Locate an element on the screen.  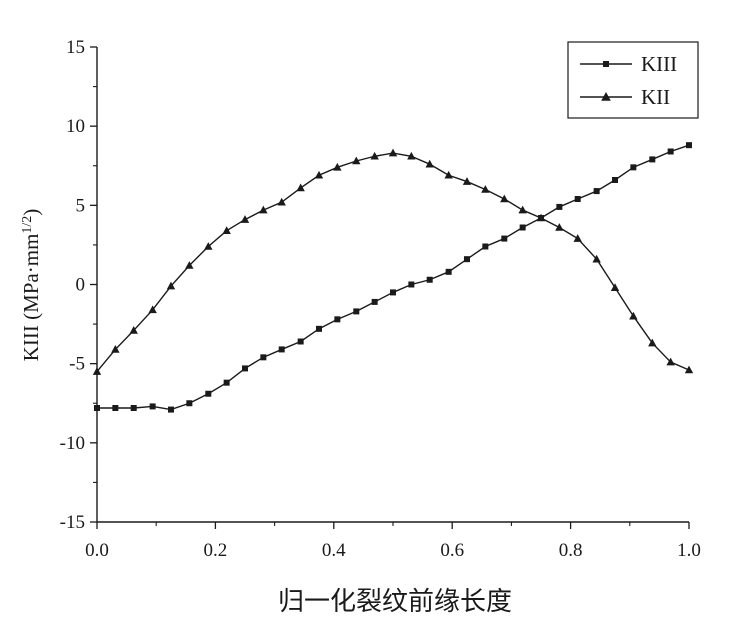
legend-box is located at coordinates (633, 80).